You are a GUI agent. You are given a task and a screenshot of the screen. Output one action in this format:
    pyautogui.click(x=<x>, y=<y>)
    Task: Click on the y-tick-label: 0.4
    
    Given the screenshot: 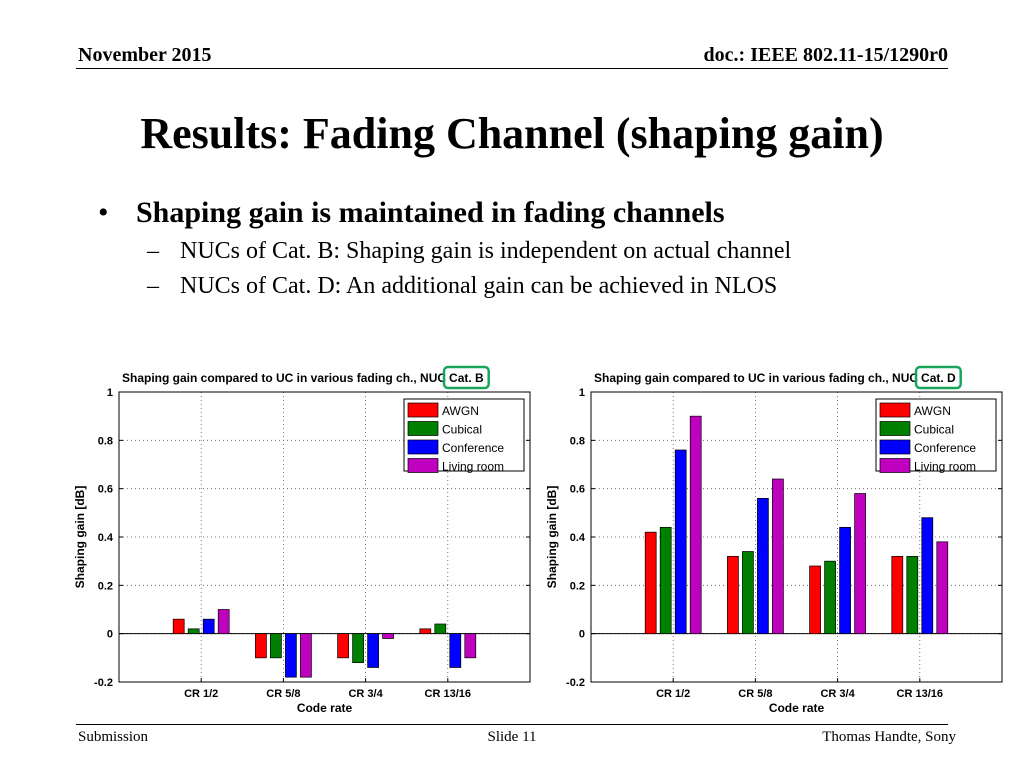 What is the action you would take?
    pyautogui.click(x=578, y=538)
    